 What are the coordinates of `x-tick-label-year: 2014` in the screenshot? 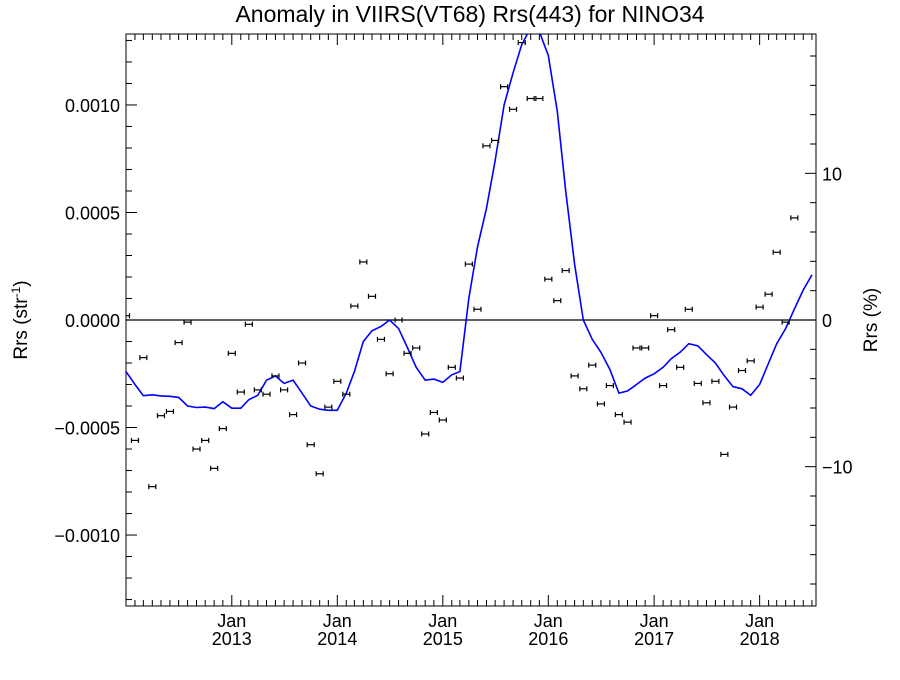 It's located at (337, 639).